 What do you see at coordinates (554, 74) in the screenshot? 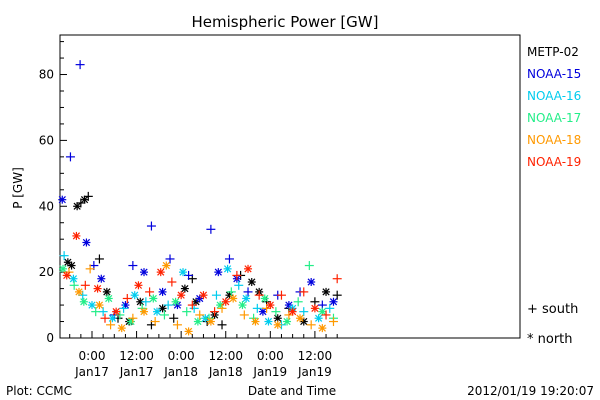
I see `legend-noaa-15: NOAA-15` at bounding box center [554, 74].